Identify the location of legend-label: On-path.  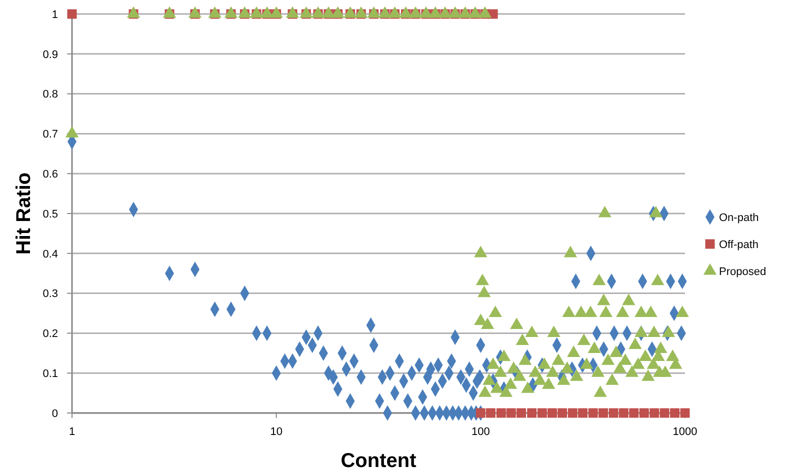
(739, 218).